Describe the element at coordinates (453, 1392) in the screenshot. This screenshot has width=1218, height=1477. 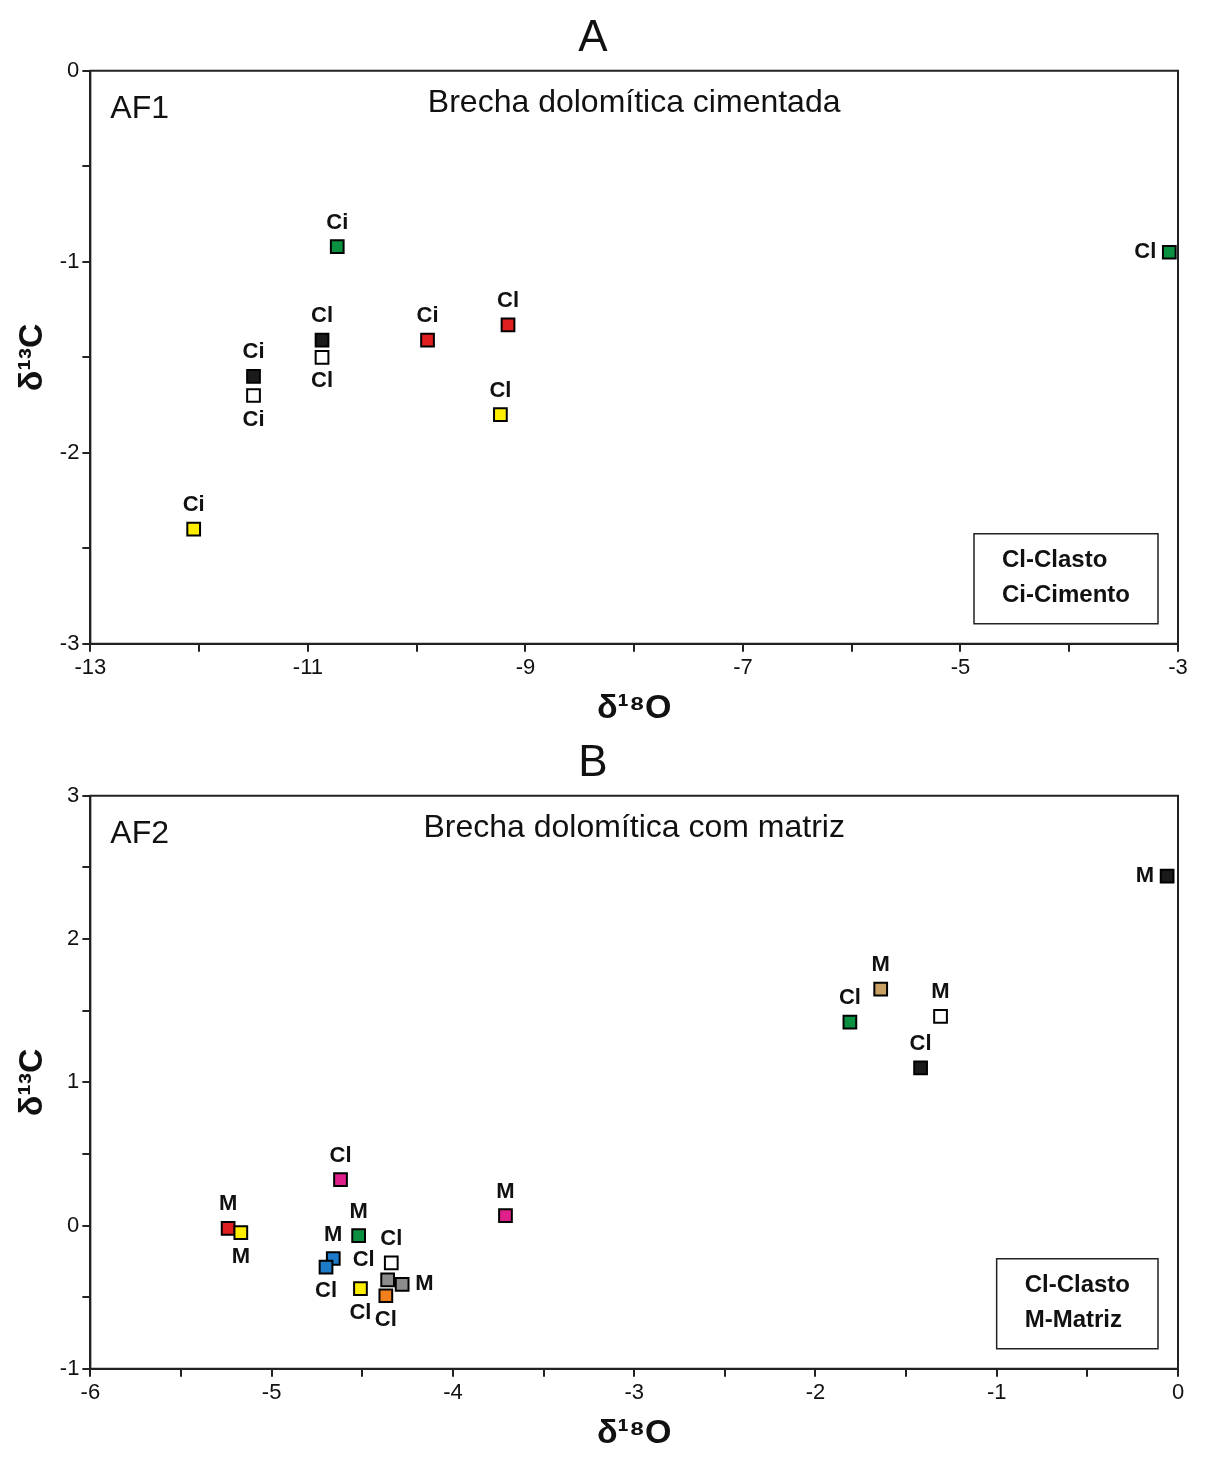
I see `x-tick-label: -4` at that location.